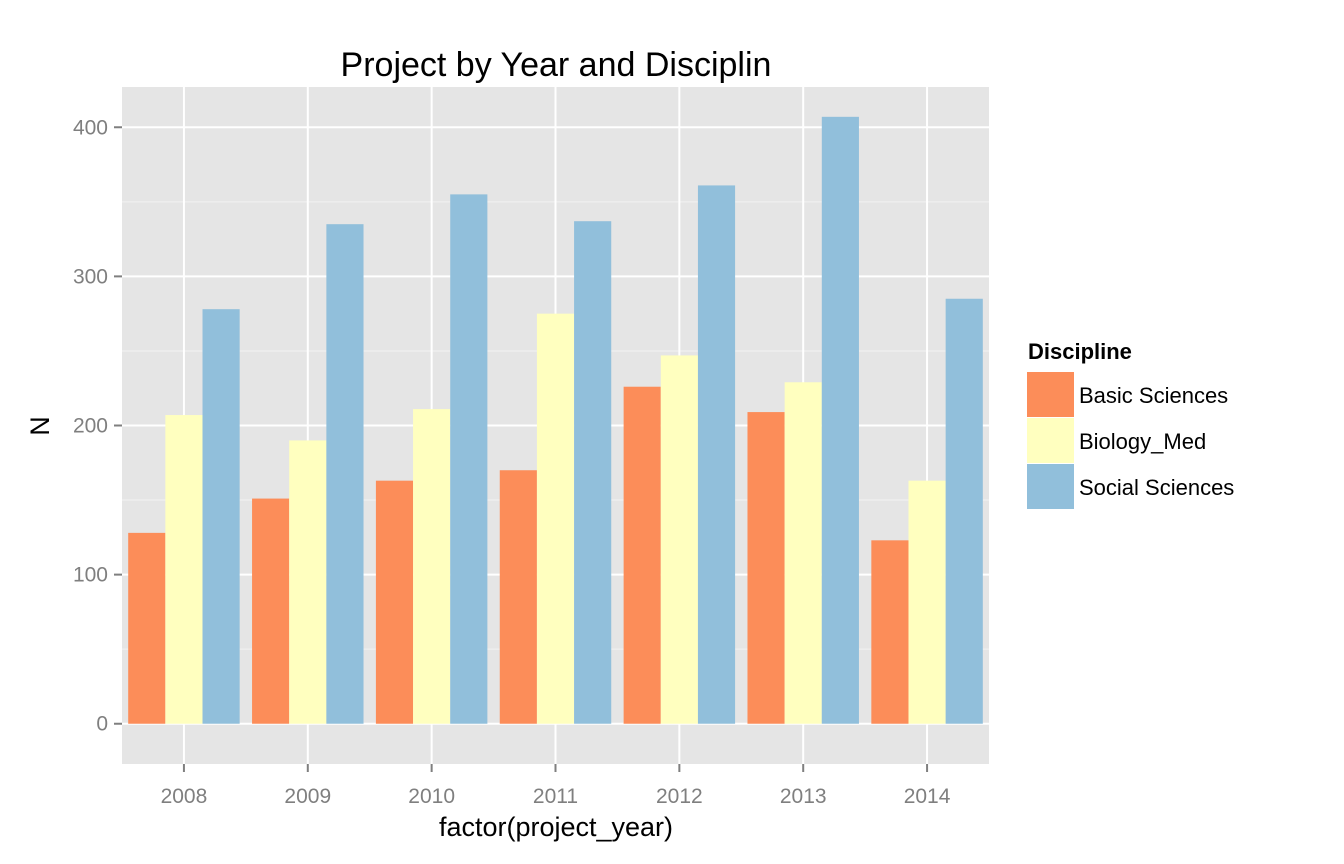 This screenshot has height=864, width=1344. Describe the element at coordinates (102, 724) in the screenshot. I see `y-tick-label: 0` at that location.